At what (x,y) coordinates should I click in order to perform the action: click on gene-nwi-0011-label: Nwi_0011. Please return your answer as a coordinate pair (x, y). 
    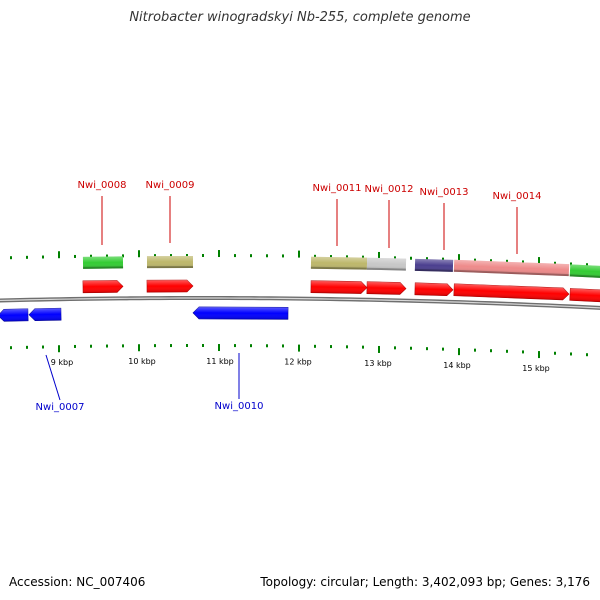
    Looking at the image, I should click on (337, 188).